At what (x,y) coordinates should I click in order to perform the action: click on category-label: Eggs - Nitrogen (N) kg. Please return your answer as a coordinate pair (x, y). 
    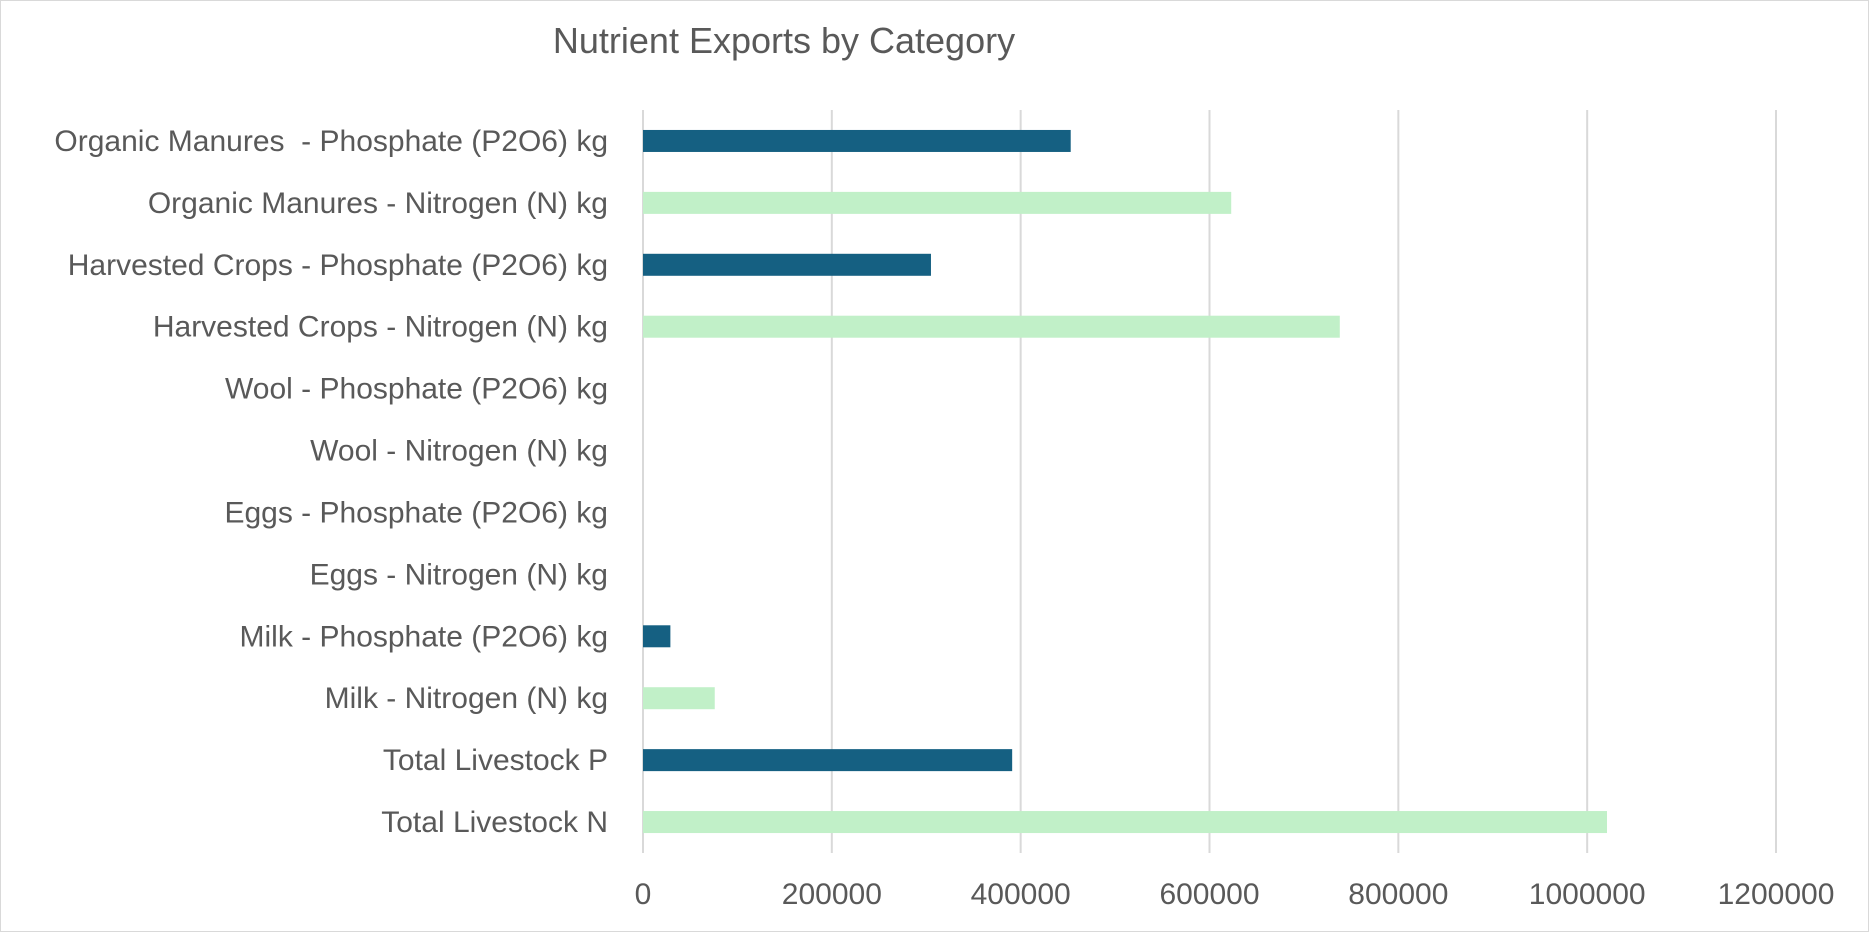
    Looking at the image, I should click on (459, 574).